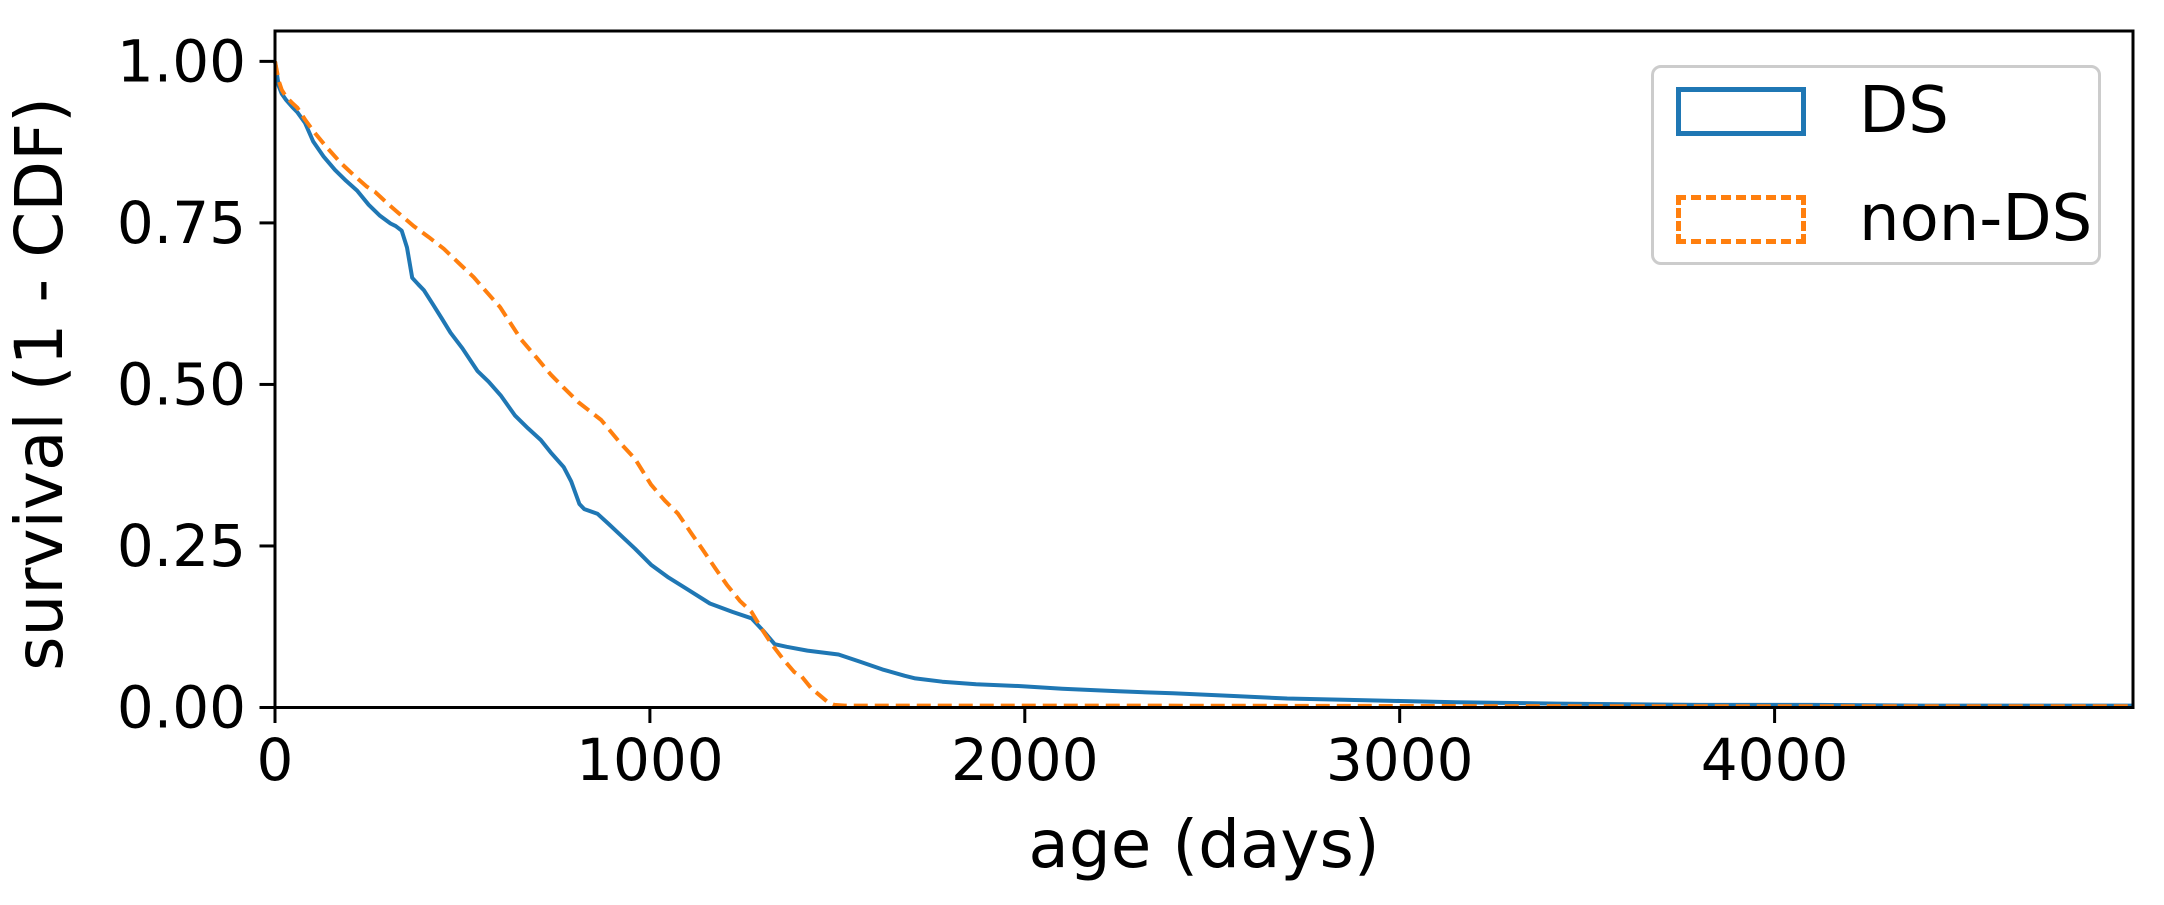  I want to click on legend-entry-non-ds: non-DS, so click(1887, 219).